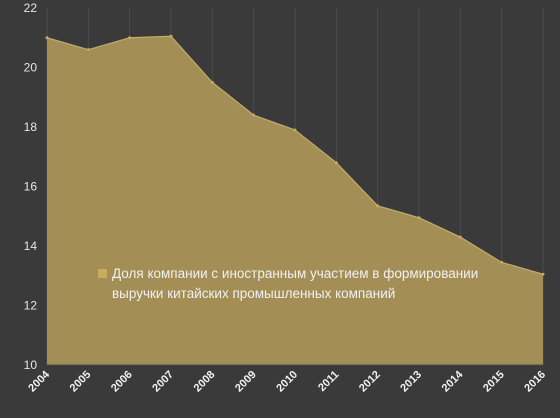 The image size is (560, 418). I want to click on y-tick-label: 12, so click(31, 306).